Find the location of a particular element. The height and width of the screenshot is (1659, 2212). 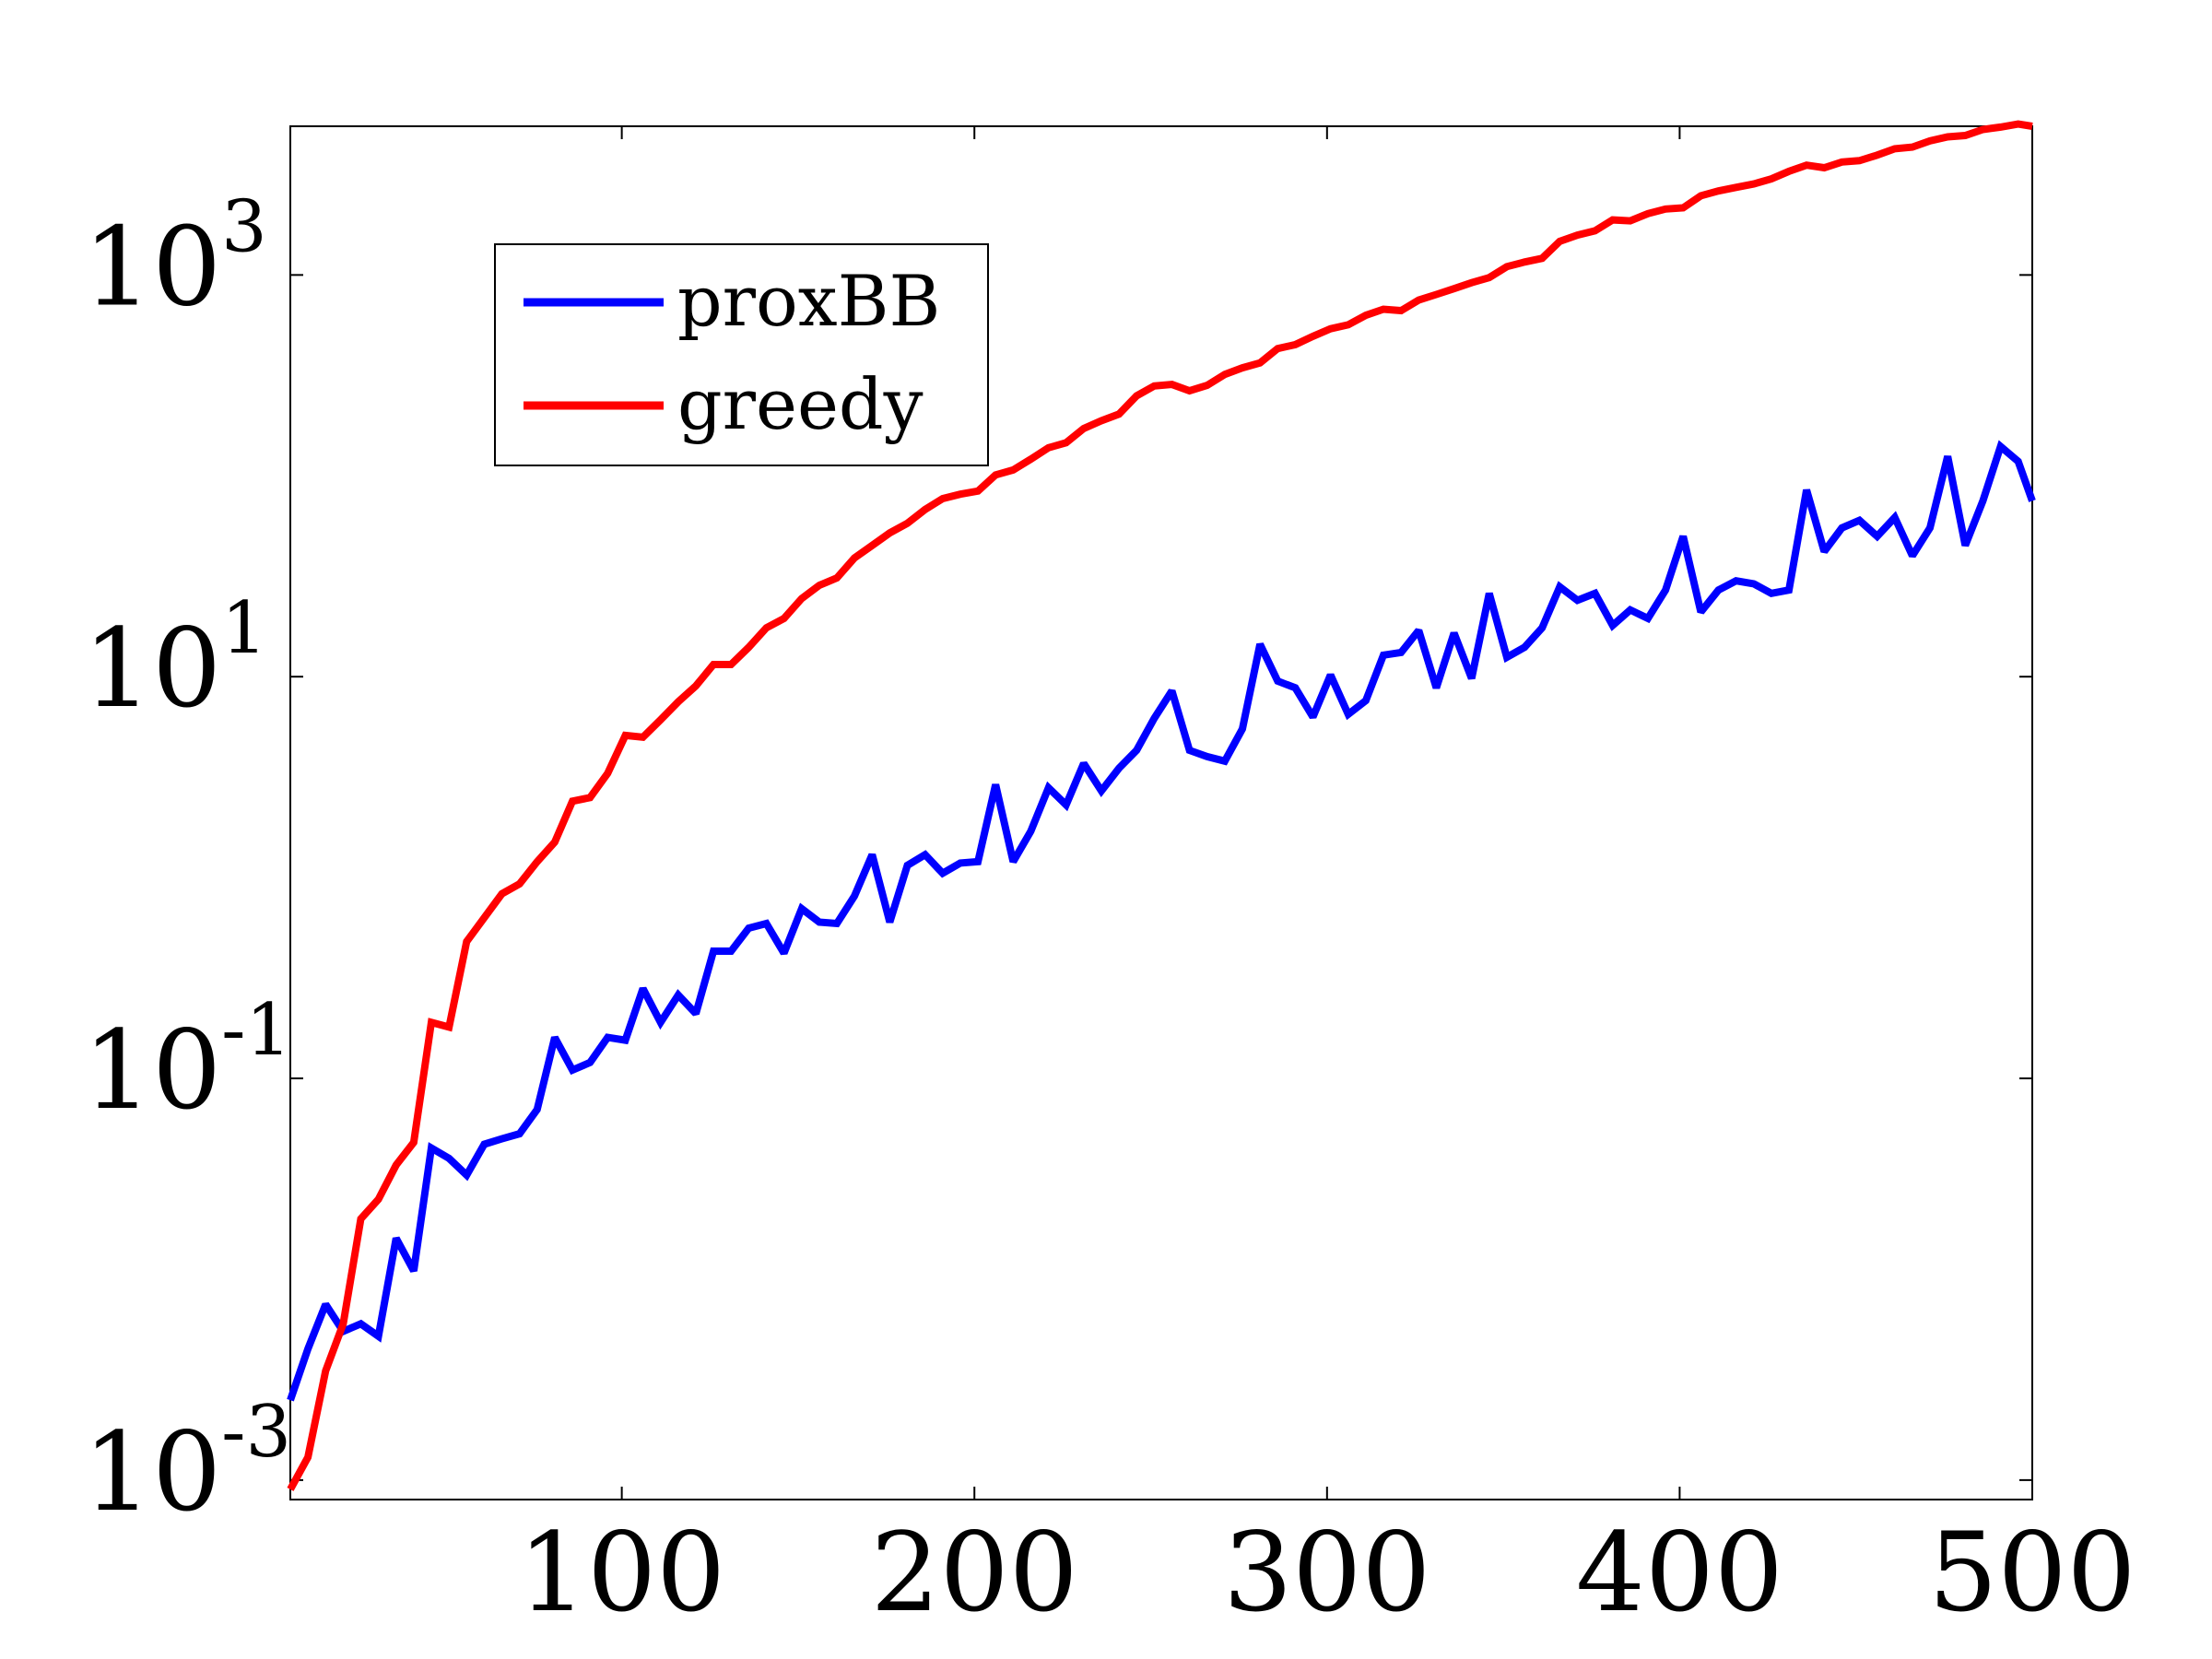

legend-box is located at coordinates (741, 354).